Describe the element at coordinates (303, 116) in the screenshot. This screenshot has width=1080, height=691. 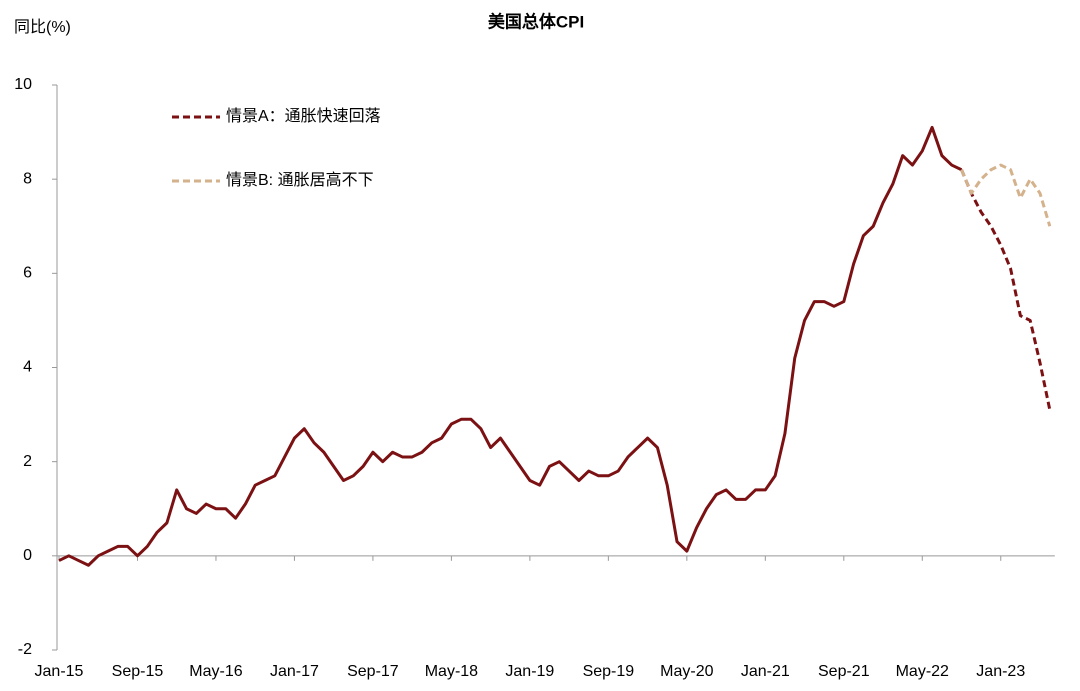
I see `legend-label: 情景A：通胀快速回落` at that location.